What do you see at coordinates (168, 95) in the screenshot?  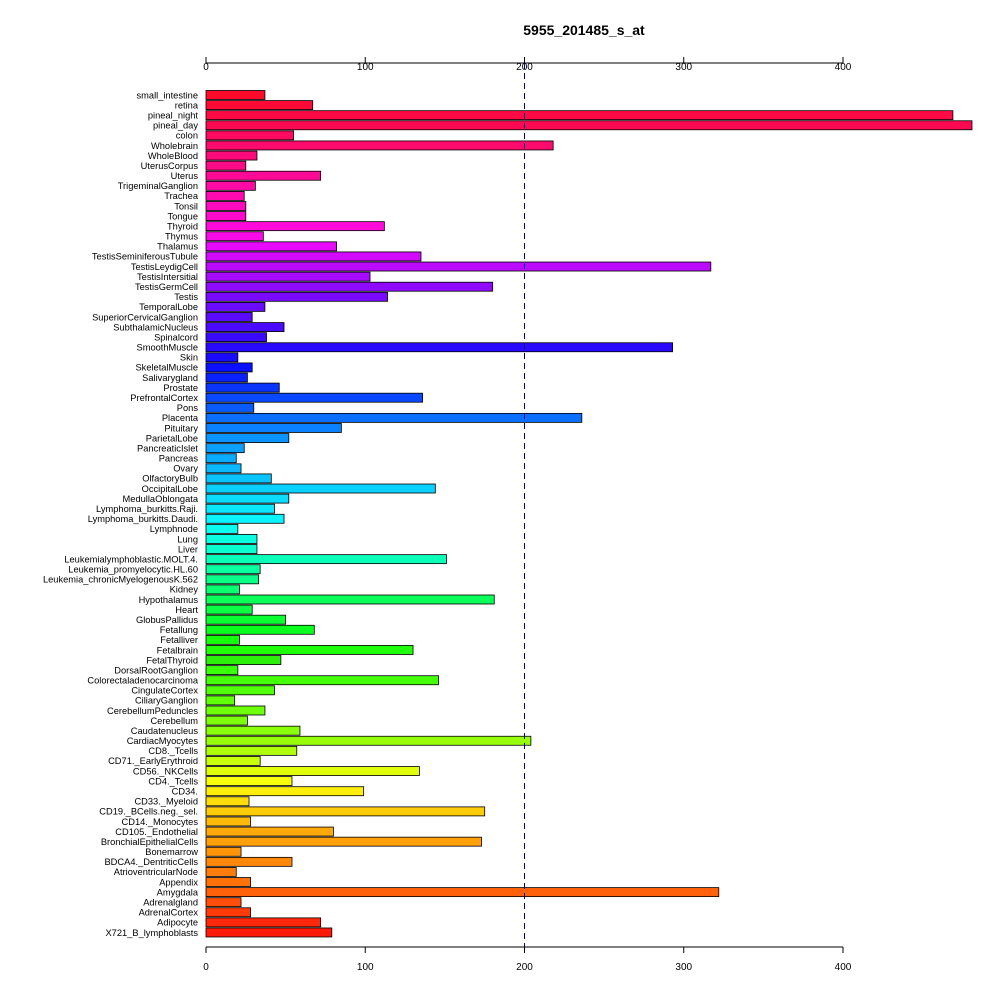 I see `category-label: small_intestine` at bounding box center [168, 95].